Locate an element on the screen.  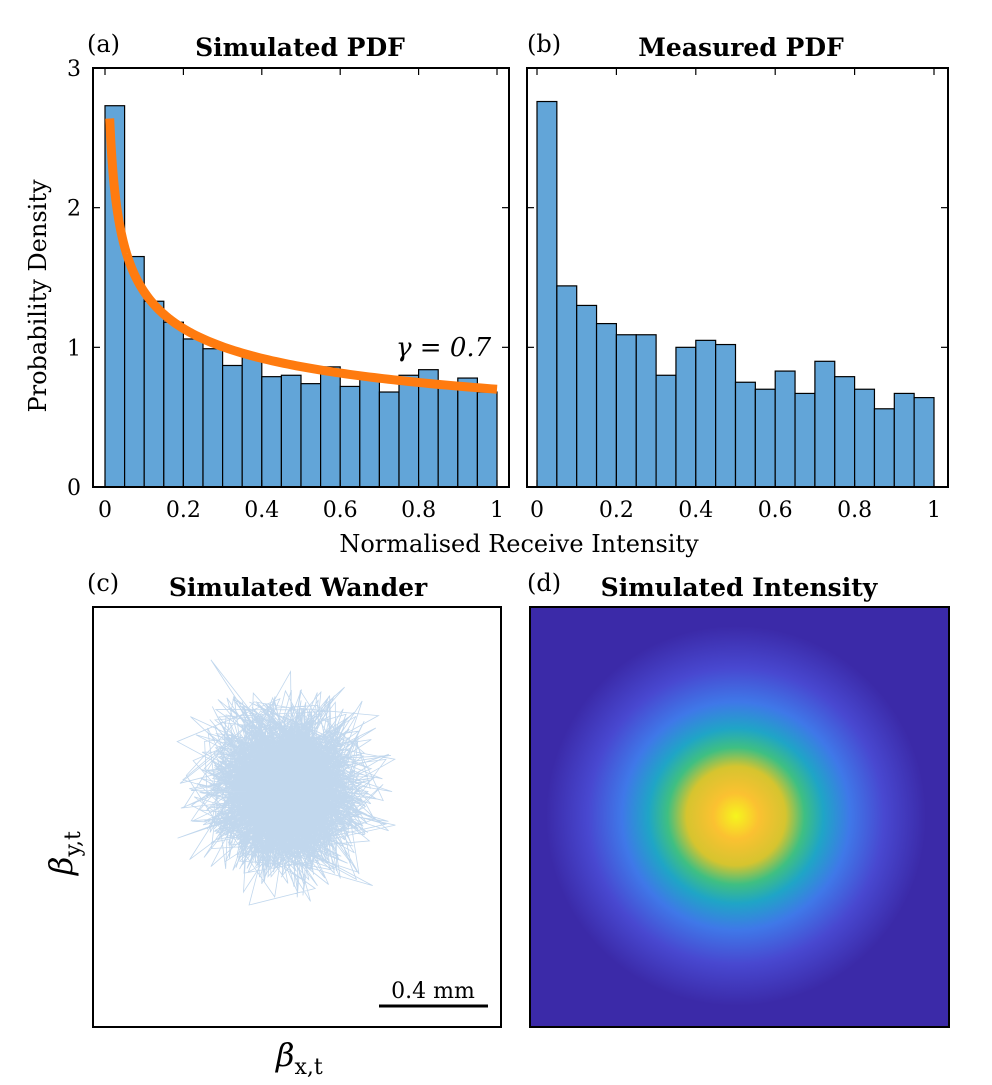
fit-curve is located at coordinates (301, 256).